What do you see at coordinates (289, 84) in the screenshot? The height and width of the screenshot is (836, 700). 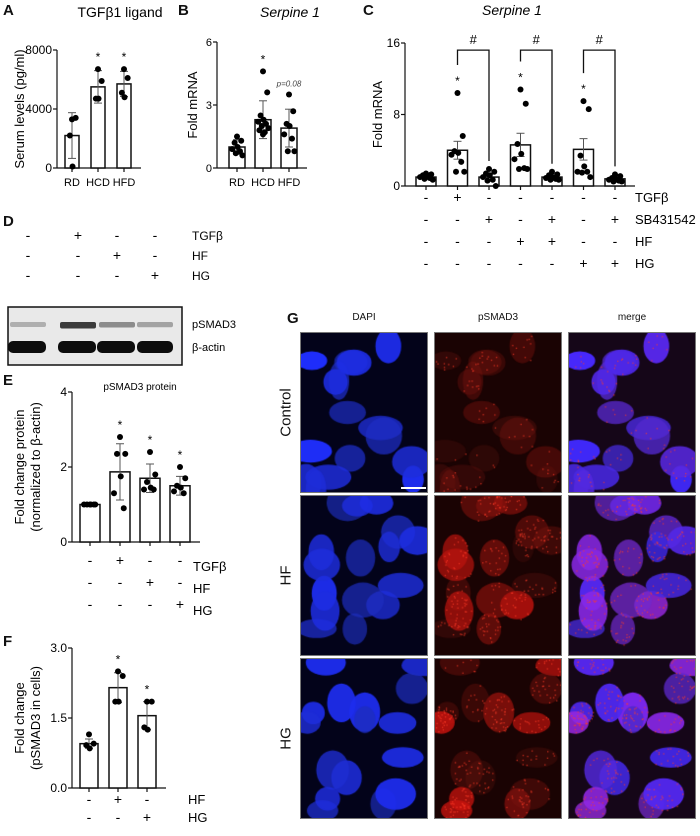 I see `p-value-annotation: p=0.08` at bounding box center [289, 84].